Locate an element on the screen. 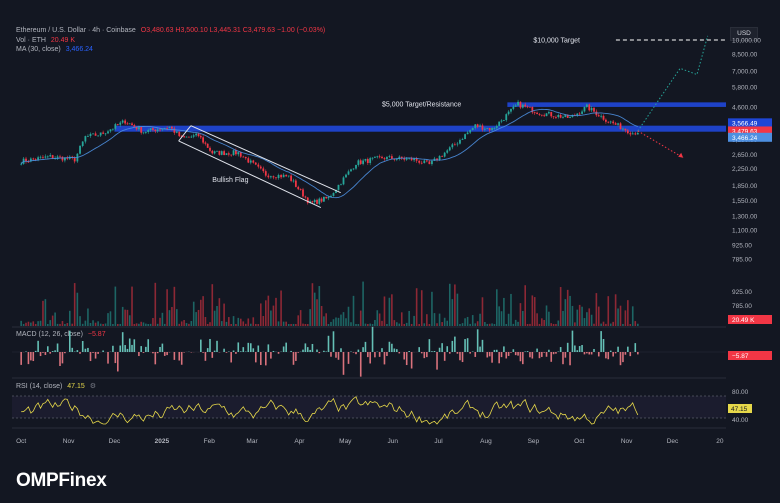 This screenshot has width=780, height=503. price-axis-tick: 1,550.00 is located at coordinates (745, 201).